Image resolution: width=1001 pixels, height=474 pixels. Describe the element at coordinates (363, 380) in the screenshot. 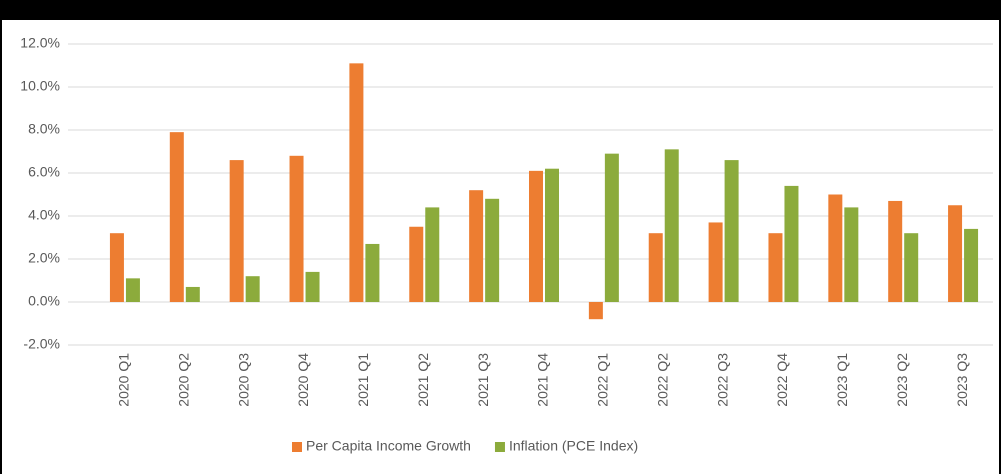

I see `x-tick-label: 2021 Q1` at that location.